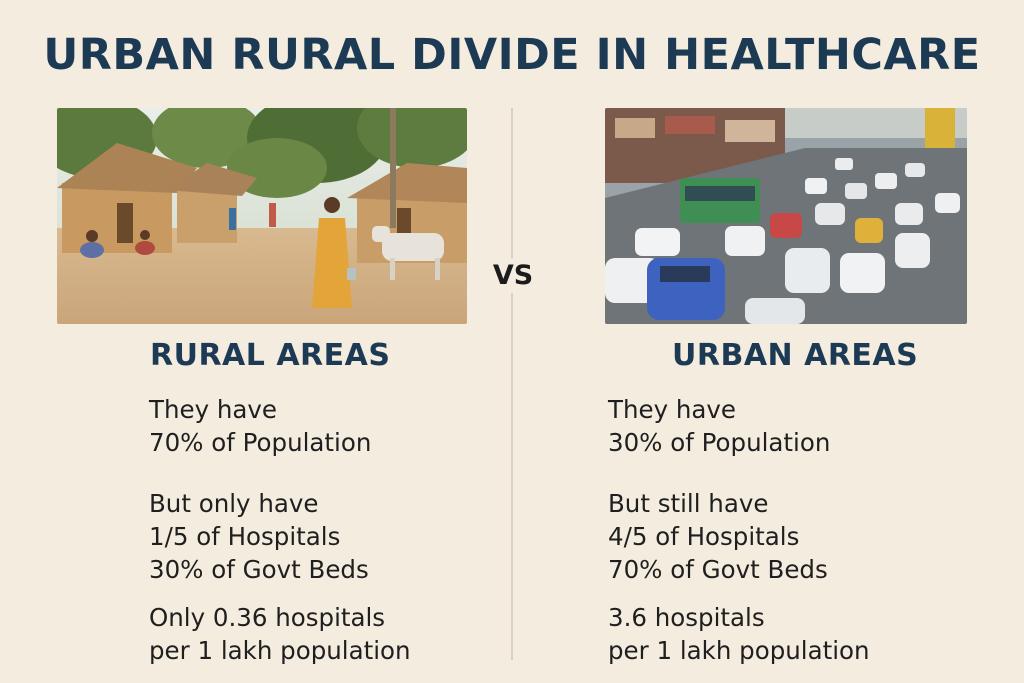 The height and width of the screenshot is (683, 1024). What do you see at coordinates (704, 536) in the screenshot?
I see `urban-line-hospitals: 4/5 of Hospitals` at bounding box center [704, 536].